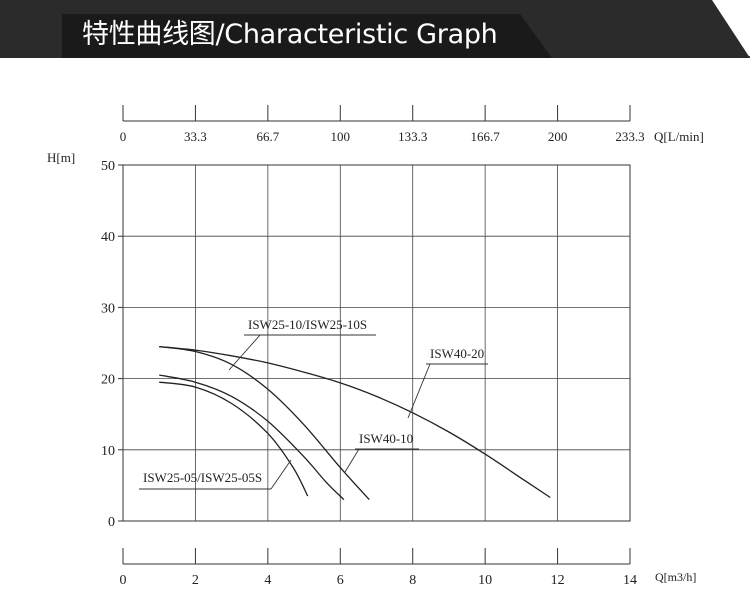 This screenshot has height=604, width=750. What do you see at coordinates (123, 580) in the screenshot?
I see `x-tick-label: 0` at bounding box center [123, 580].